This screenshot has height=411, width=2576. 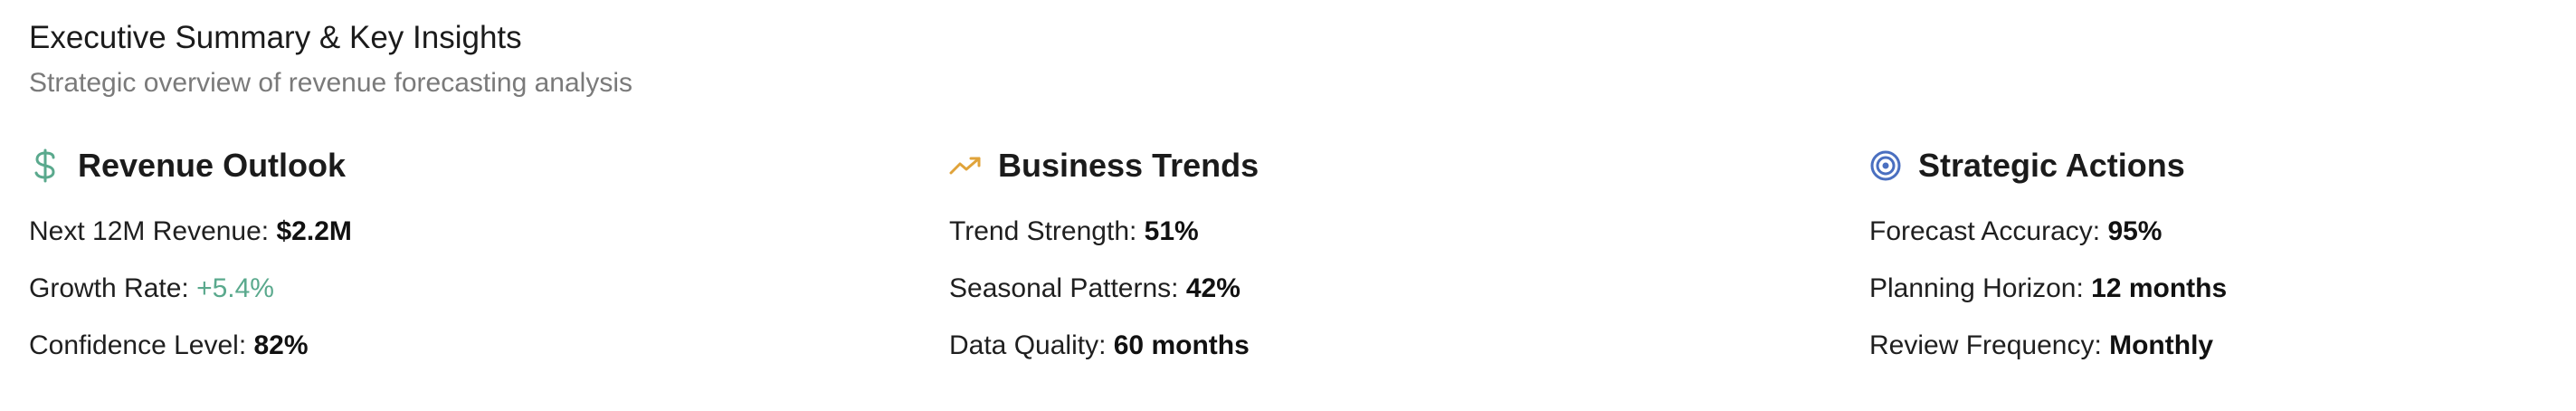 What do you see at coordinates (489, 240) in the screenshot?
I see `metric-next-12m-revenue: Next 12M Revenue: $2.2M` at bounding box center [489, 240].